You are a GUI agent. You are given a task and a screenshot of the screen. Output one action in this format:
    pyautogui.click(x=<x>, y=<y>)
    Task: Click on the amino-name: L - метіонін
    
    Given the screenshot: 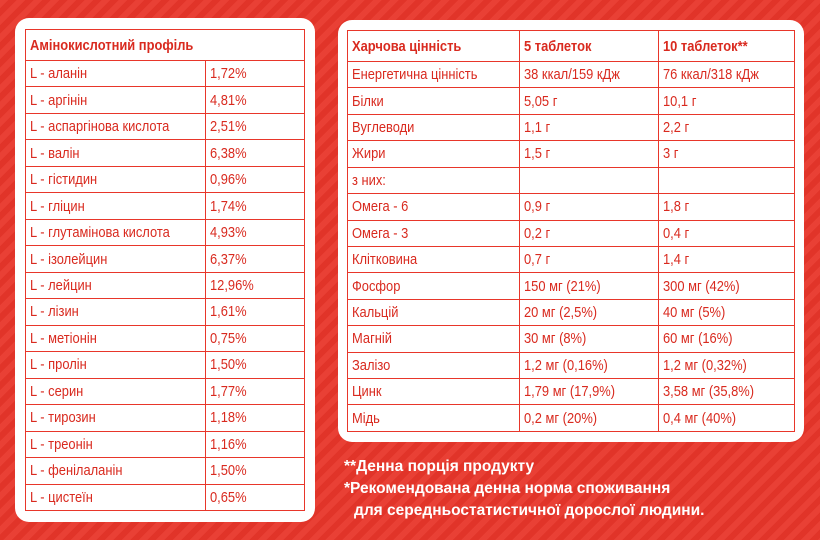 What is the action you would take?
    pyautogui.click(x=63, y=338)
    